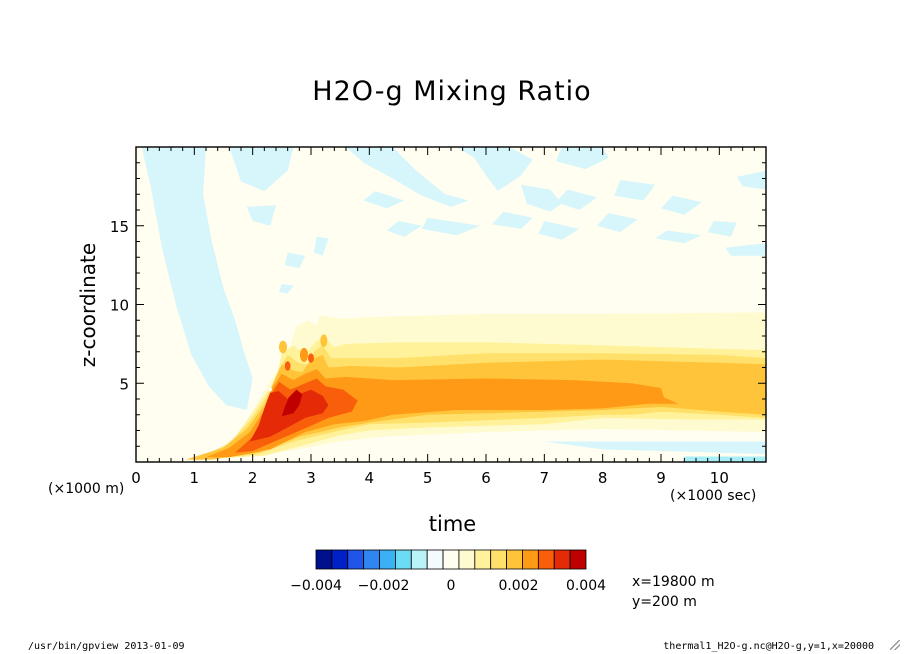  I want to click on x-tick-label: 3, so click(311, 478).